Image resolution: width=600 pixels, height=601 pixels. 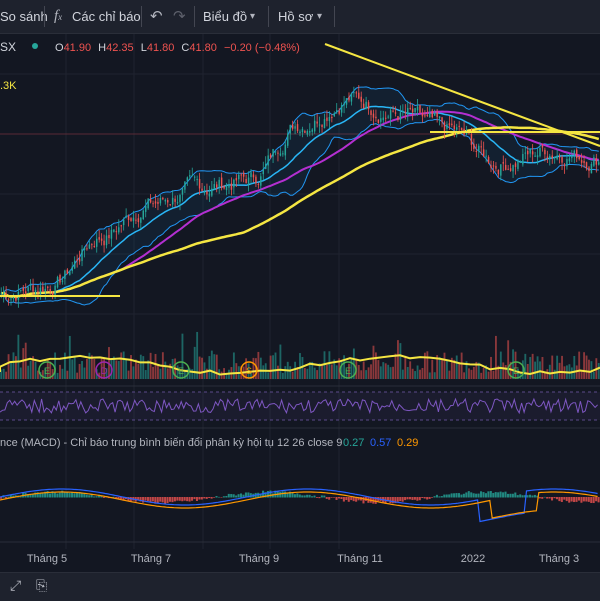 I want to click on macd-signal-value: 0.57, so click(x=380, y=443).